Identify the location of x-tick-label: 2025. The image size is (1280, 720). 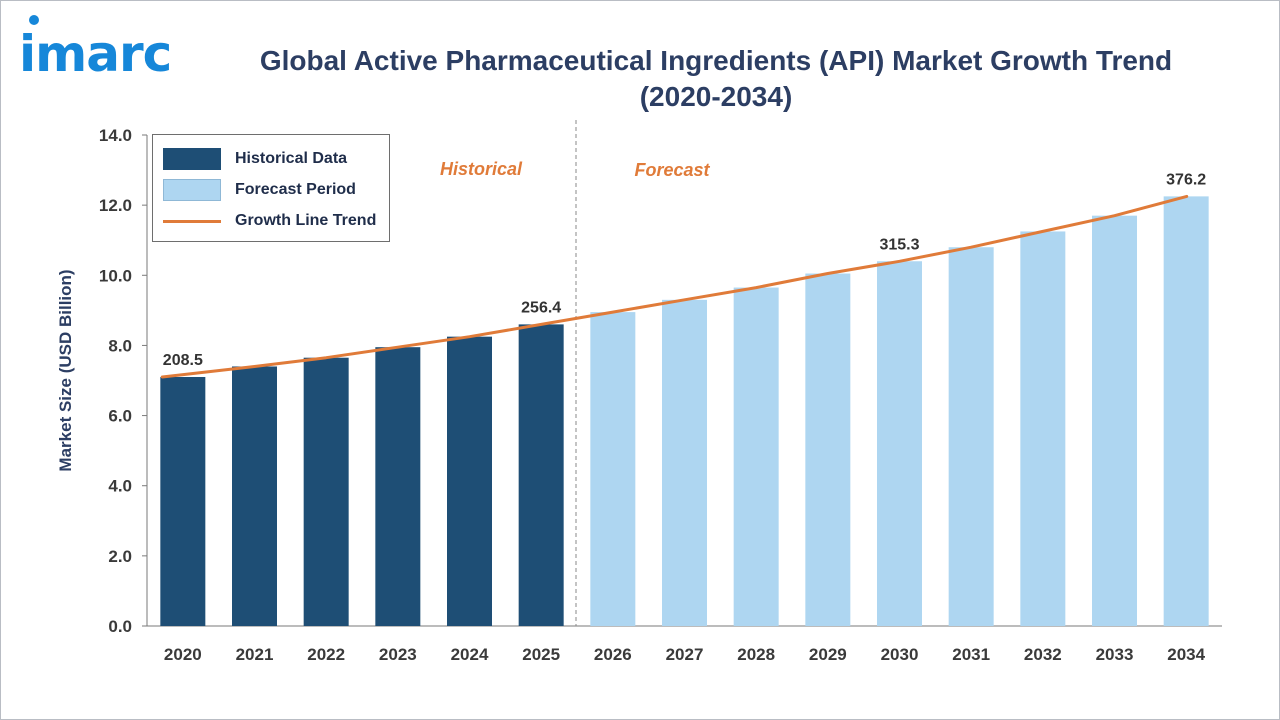
(541, 654).